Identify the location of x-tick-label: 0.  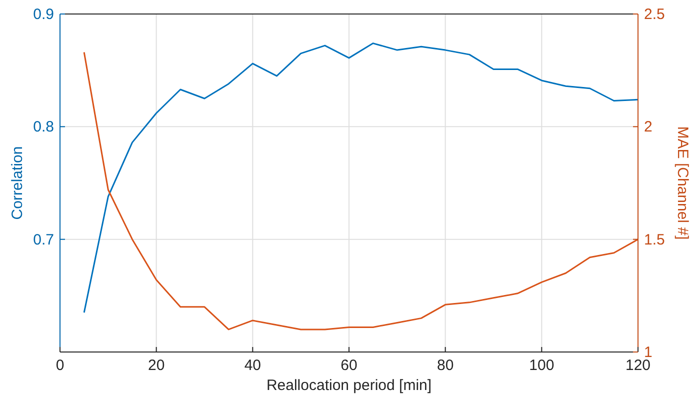
(60, 365).